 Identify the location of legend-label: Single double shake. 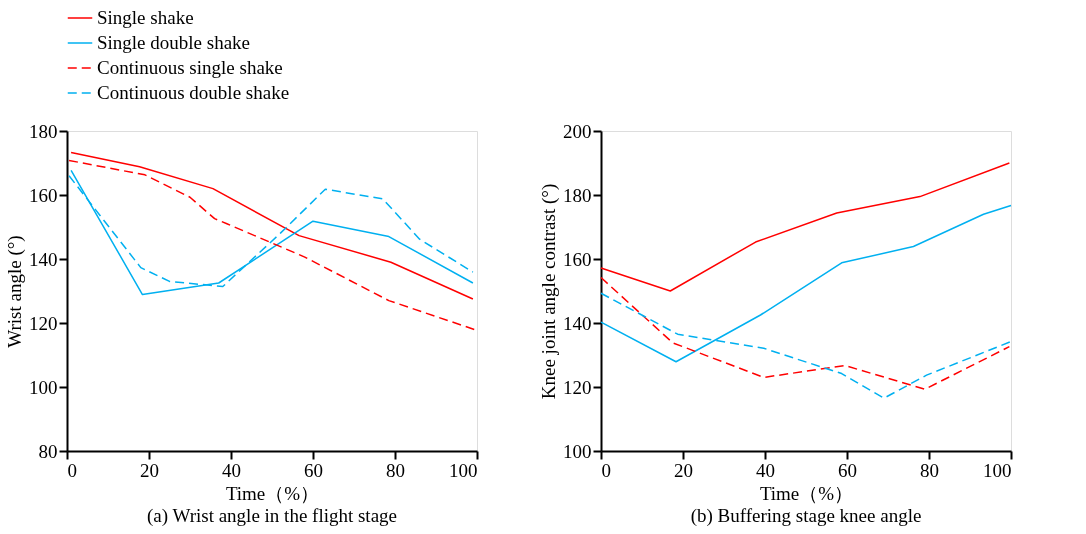
(174, 42).